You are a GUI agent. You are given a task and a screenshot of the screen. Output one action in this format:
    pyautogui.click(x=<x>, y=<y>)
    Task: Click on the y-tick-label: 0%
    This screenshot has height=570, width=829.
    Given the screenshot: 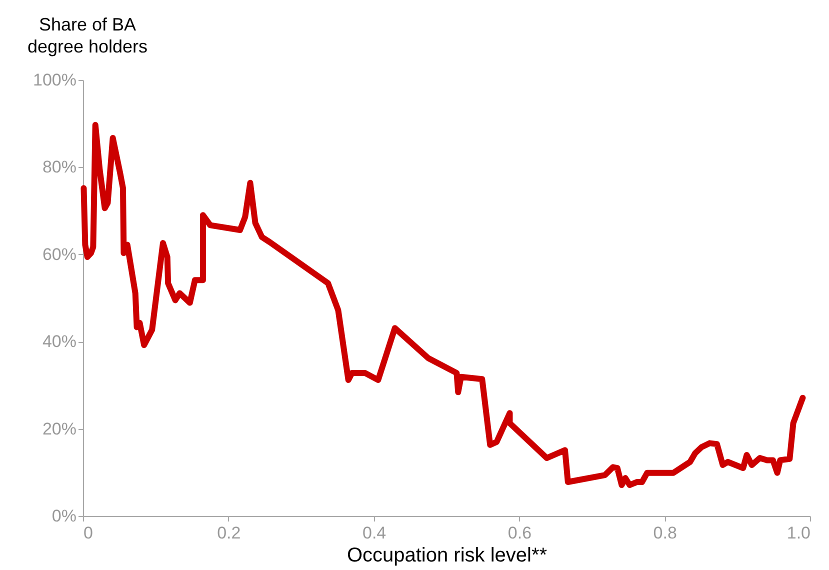 What is the action you would take?
    pyautogui.click(x=64, y=516)
    